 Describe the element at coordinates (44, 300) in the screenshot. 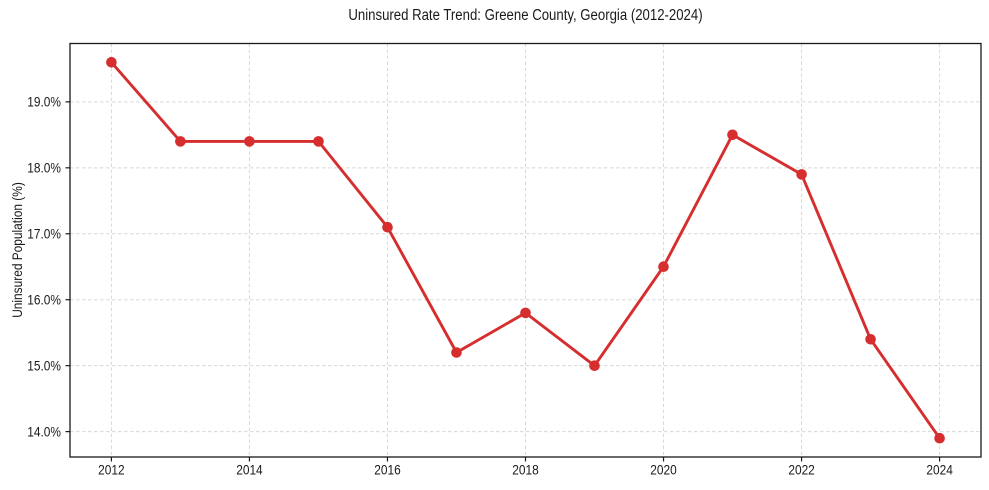

I see `y-tick-label: 16.0%` at that location.